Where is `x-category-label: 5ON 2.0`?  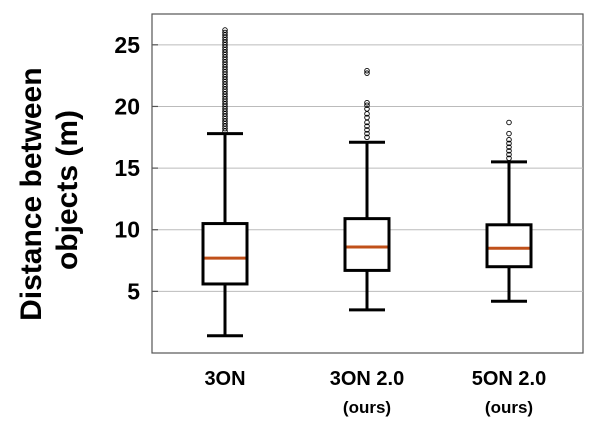
x-category-label: 5ON 2.0 is located at coordinates (509, 379).